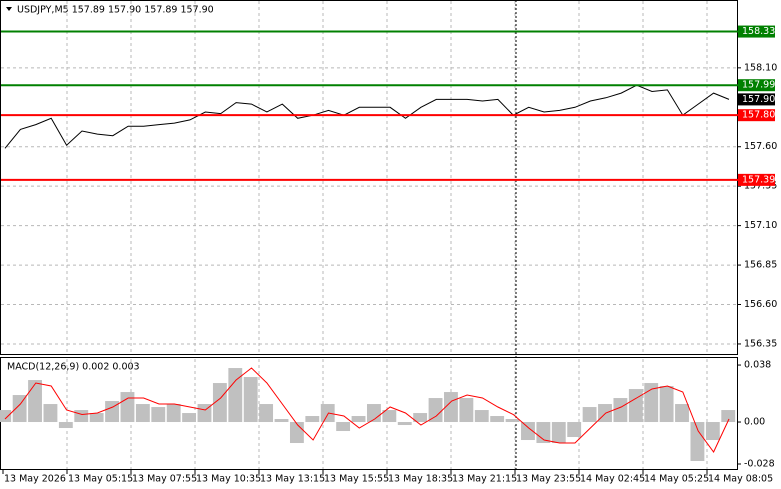  I want to click on x-tick-label: 13 May 2026, so click(35, 479).